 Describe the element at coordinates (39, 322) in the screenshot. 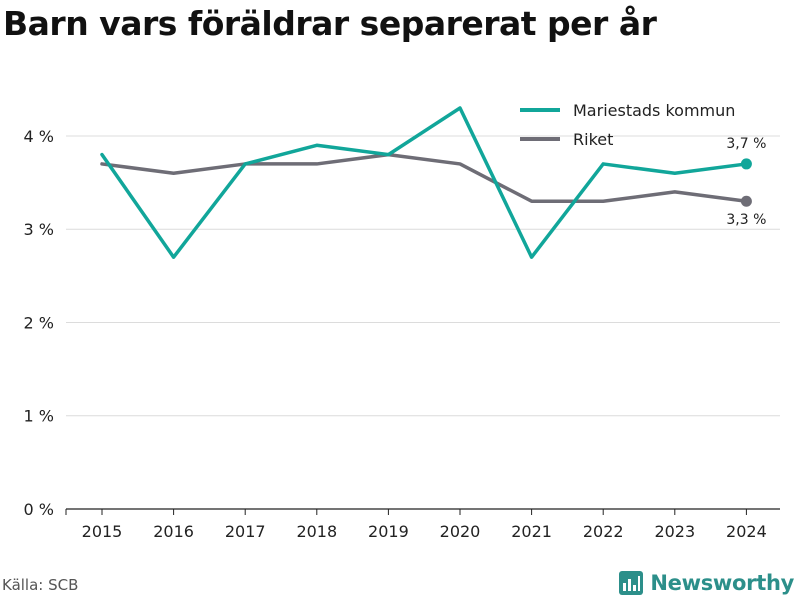

I see `y-tick-label: 2 %` at that location.